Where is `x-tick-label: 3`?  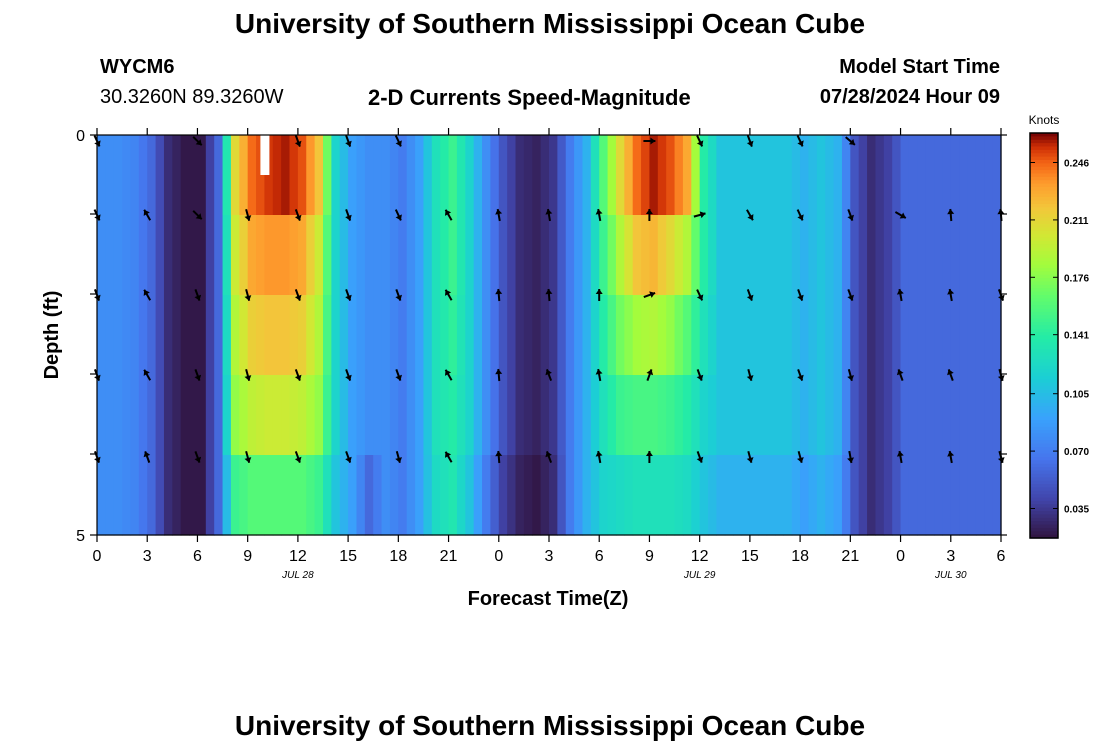
x-tick-label: 3 is located at coordinates (549, 556).